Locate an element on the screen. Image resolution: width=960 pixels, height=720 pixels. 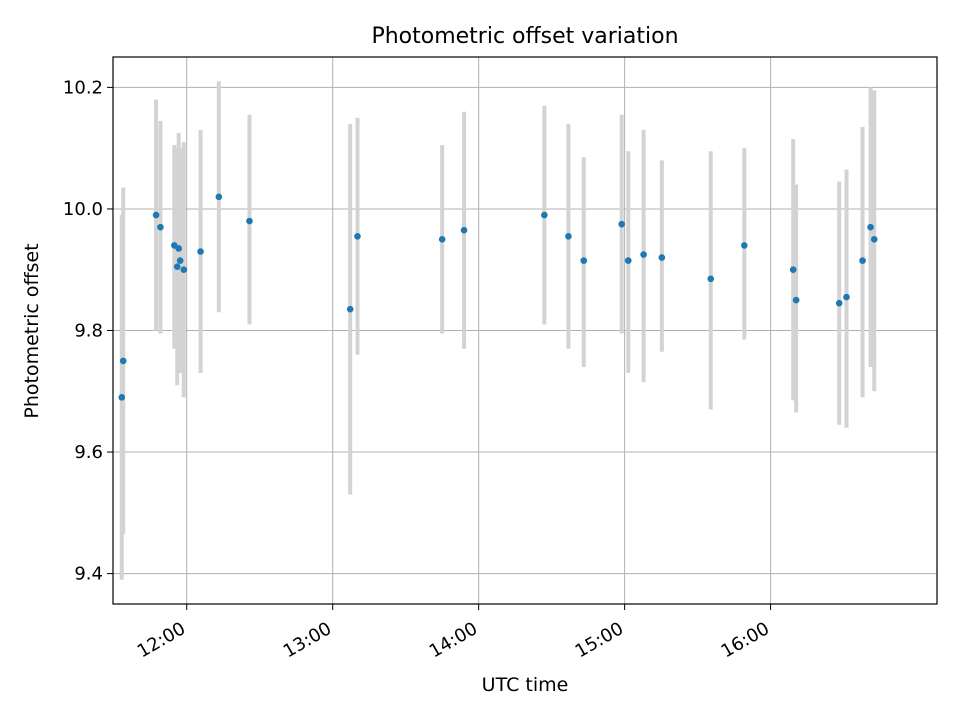
y-tick-label: 9.4 is located at coordinates (88, 574).